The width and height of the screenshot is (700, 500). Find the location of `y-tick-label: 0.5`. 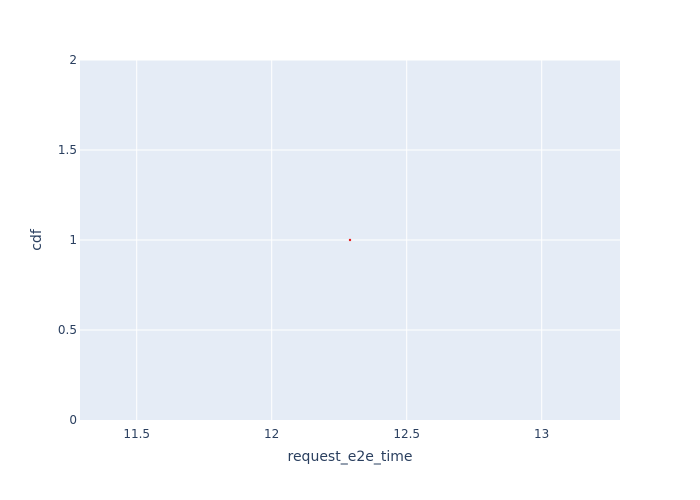

y-tick-label: 0.5 is located at coordinates (67, 330).